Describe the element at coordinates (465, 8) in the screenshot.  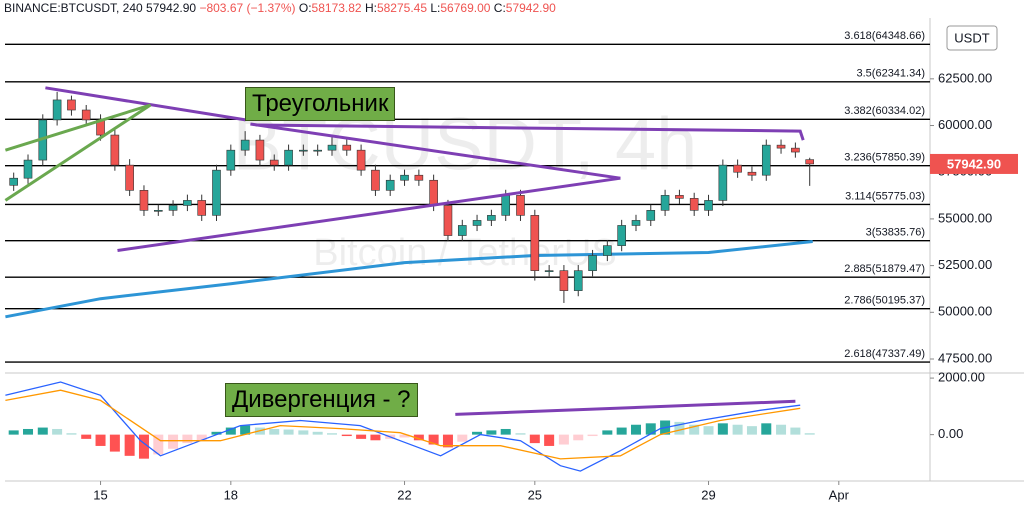
I see `ohlc-value: 56769.00` at that location.